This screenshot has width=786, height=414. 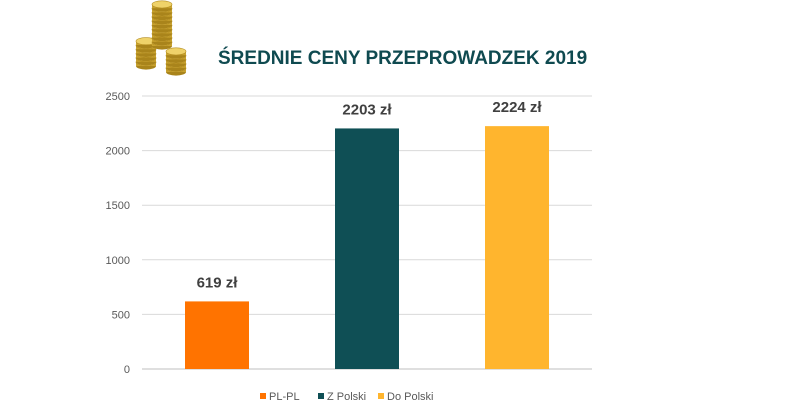 What do you see at coordinates (402, 58) in the screenshot?
I see `chart-title: ŚREDNIE CENY PRZEPROWADZEK 2019` at bounding box center [402, 58].